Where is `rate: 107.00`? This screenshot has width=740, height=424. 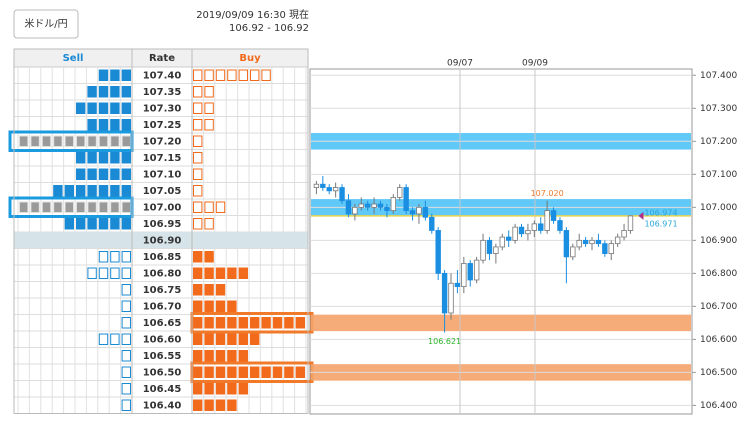
rate: 107.00 is located at coordinates (162, 207).